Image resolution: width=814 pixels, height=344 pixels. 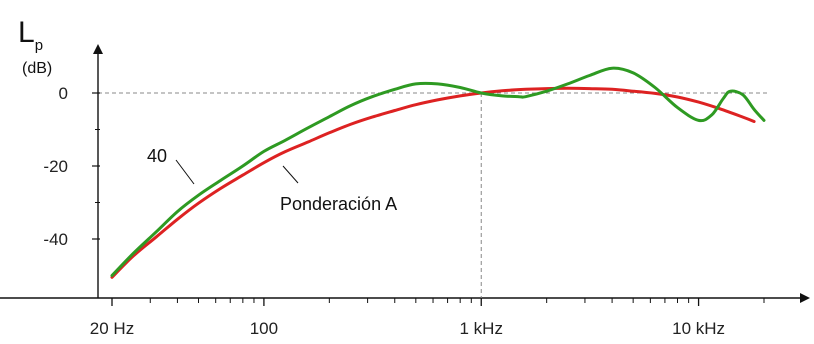 I want to click on y-axis-title: Lp, so click(x=30, y=35).